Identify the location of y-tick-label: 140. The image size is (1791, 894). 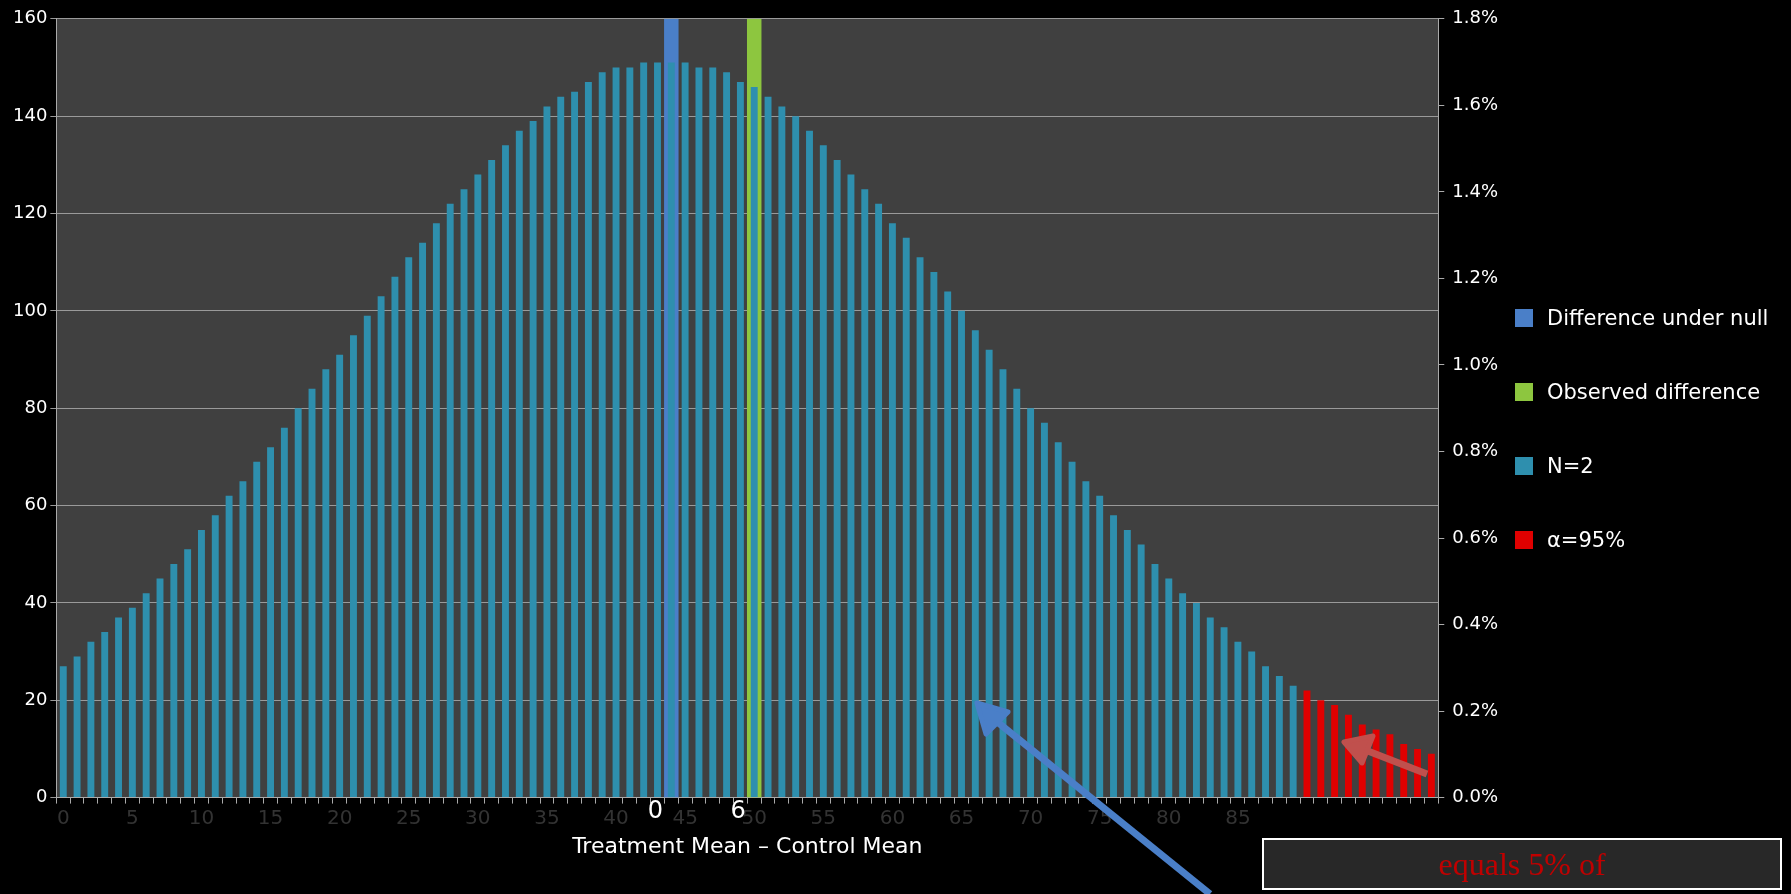
(30, 114).